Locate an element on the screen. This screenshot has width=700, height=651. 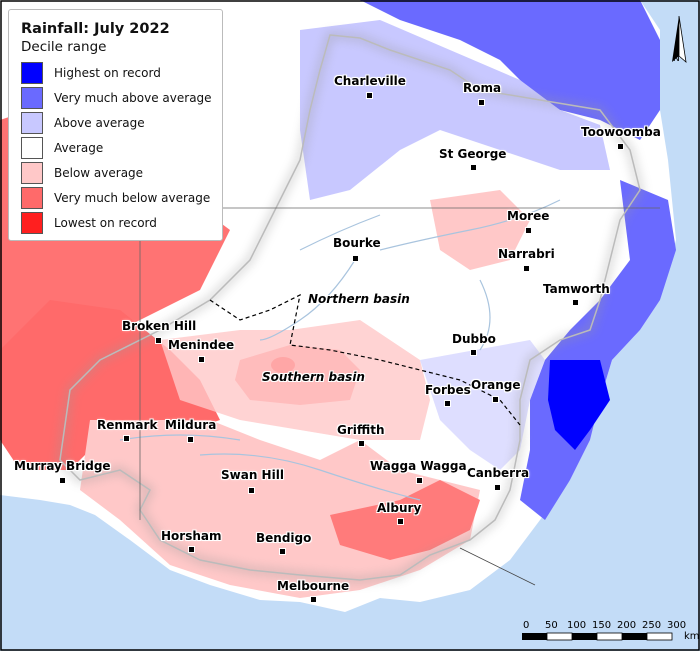
legend-label: Above average is located at coordinates (99, 122).